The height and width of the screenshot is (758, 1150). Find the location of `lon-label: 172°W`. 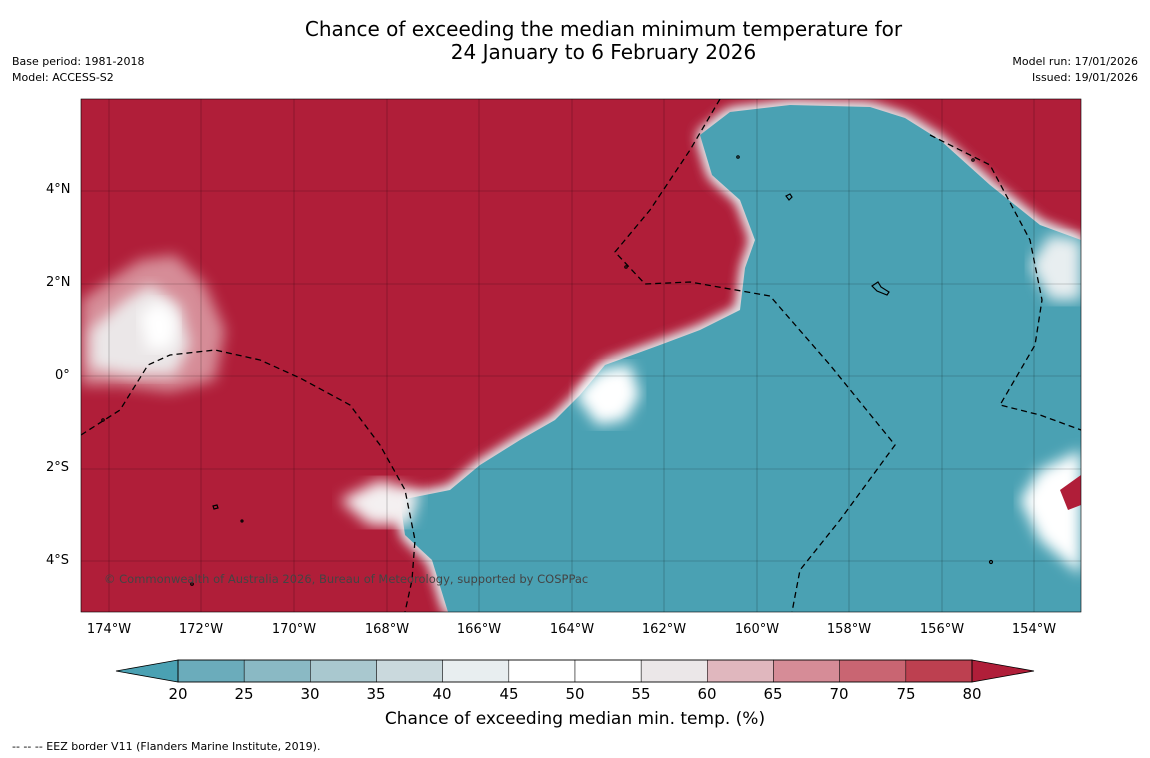

lon-label: 172°W is located at coordinates (201, 629).